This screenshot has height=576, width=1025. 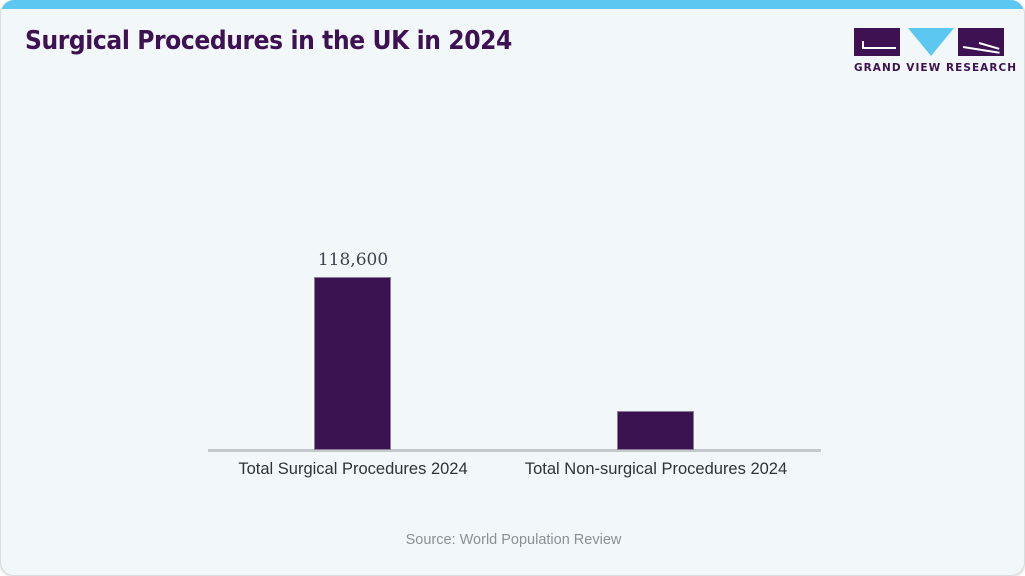 I want to click on bar-total-surgical-procedures-2024, so click(x=352, y=363).